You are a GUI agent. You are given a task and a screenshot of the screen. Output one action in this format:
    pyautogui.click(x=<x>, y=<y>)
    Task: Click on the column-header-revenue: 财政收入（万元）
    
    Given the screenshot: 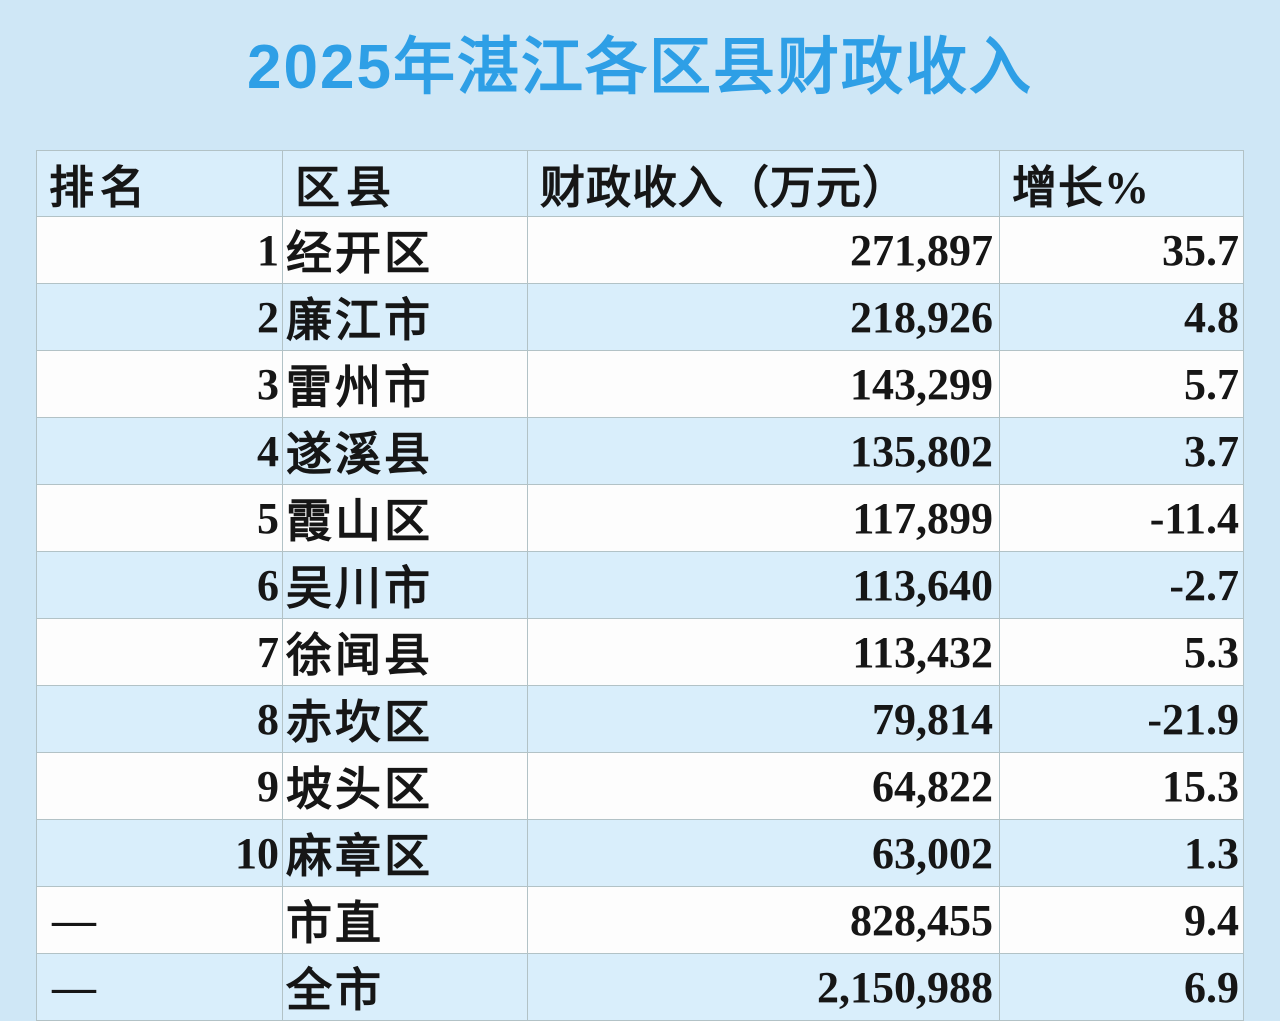 What is the action you would take?
    pyautogui.click(x=763, y=183)
    